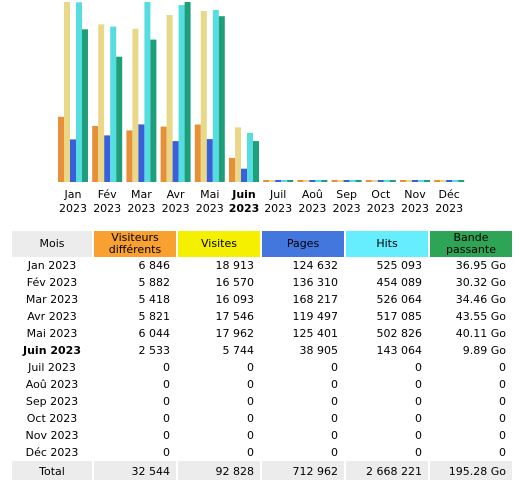  I want to click on cell-bande: 40.11 Go, so click(480, 333).